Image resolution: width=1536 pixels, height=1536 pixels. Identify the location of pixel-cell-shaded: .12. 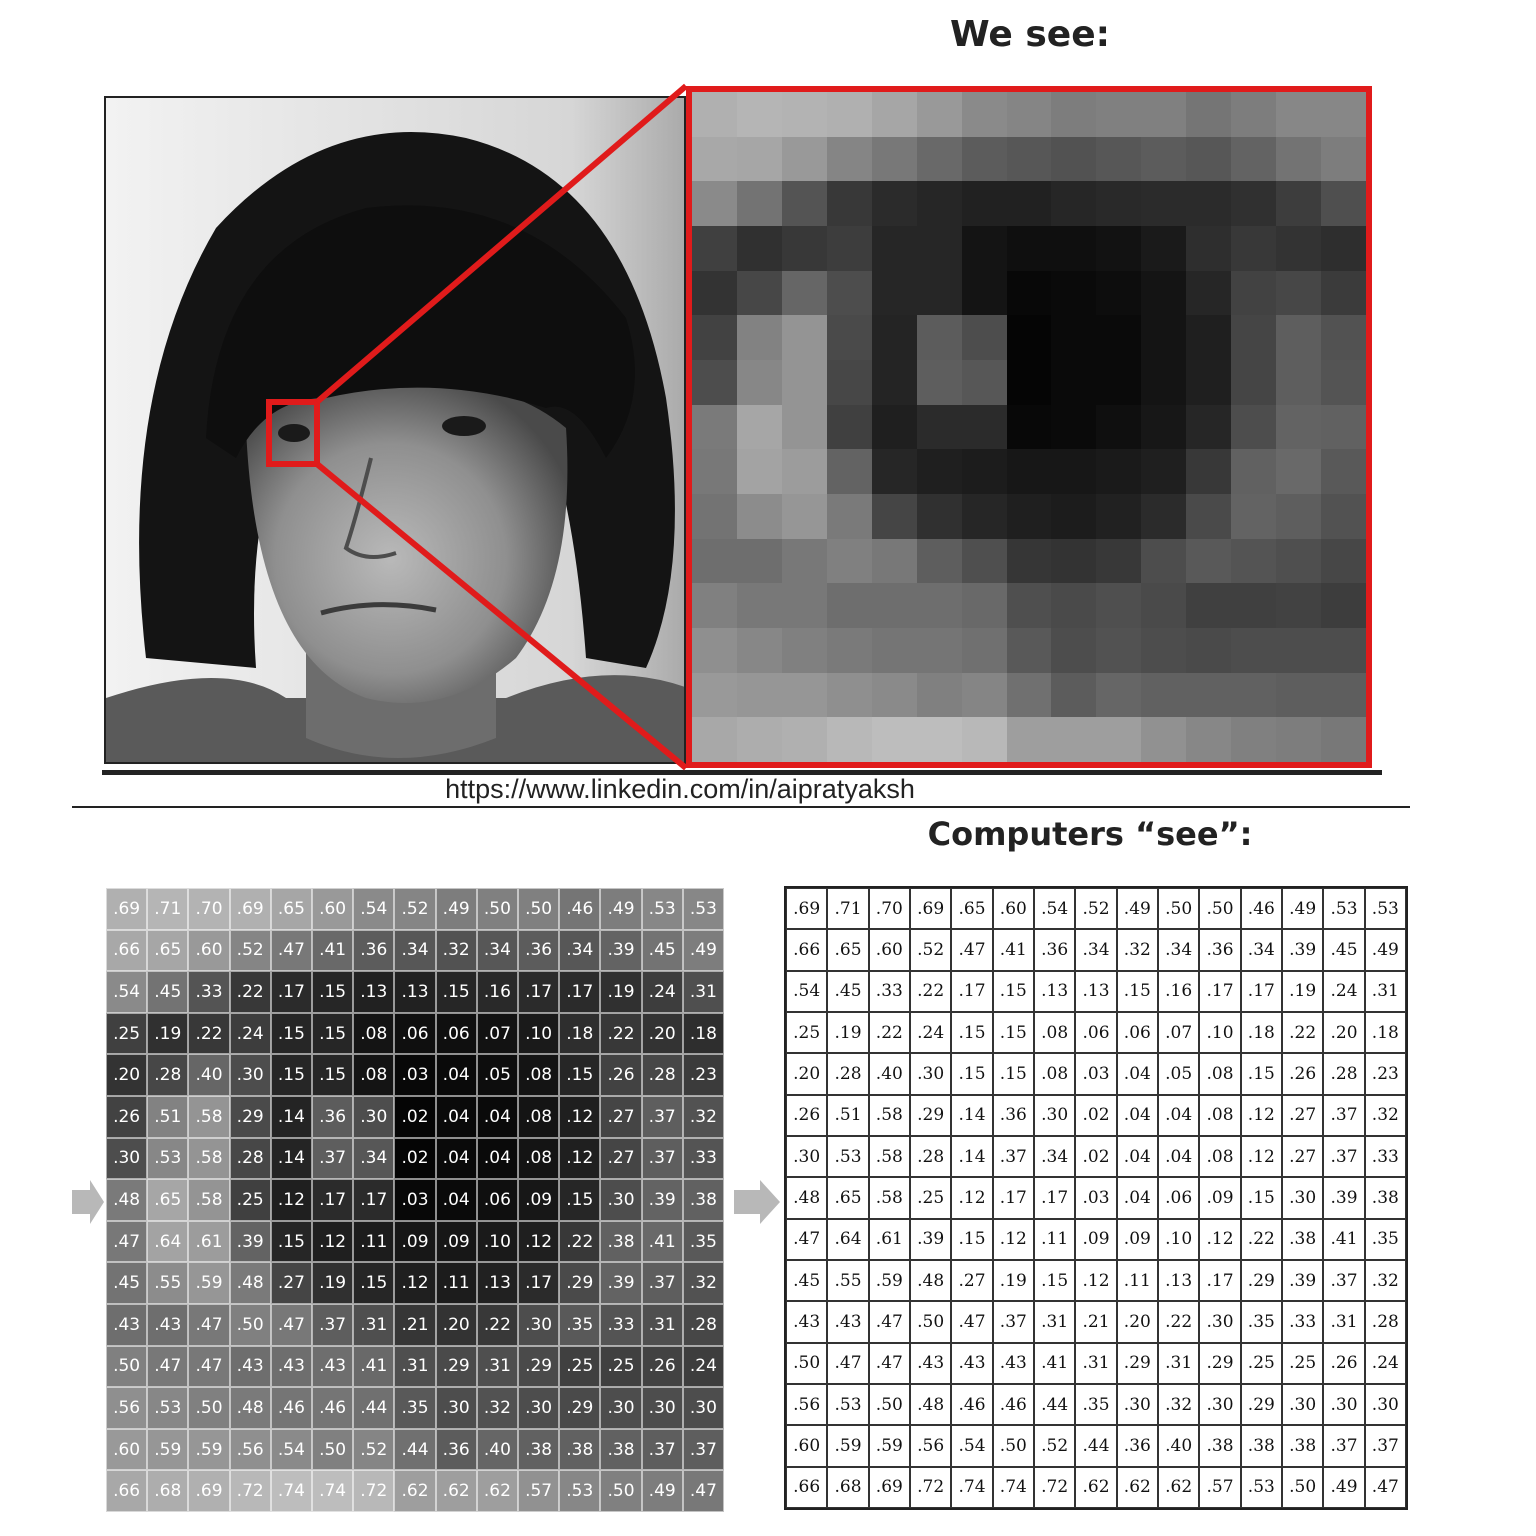
(539, 1241).